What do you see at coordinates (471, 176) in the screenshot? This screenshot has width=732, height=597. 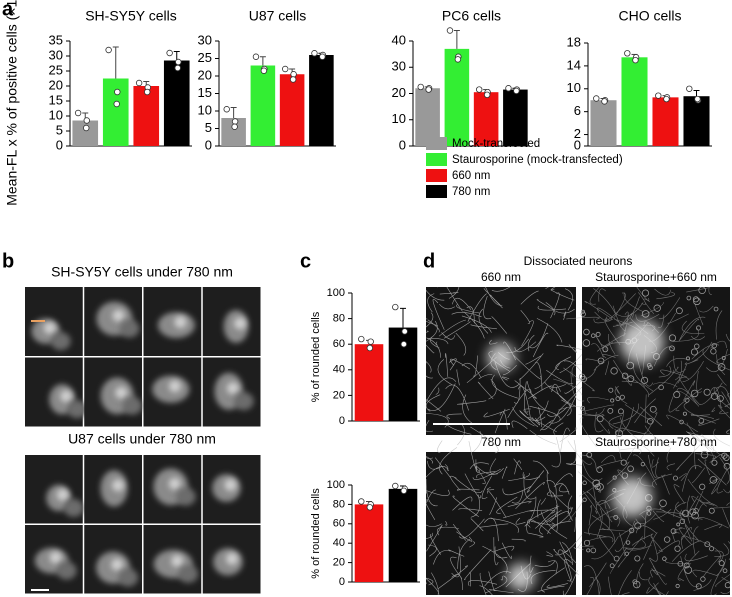 I see `legend-label: 660 nm` at bounding box center [471, 176].